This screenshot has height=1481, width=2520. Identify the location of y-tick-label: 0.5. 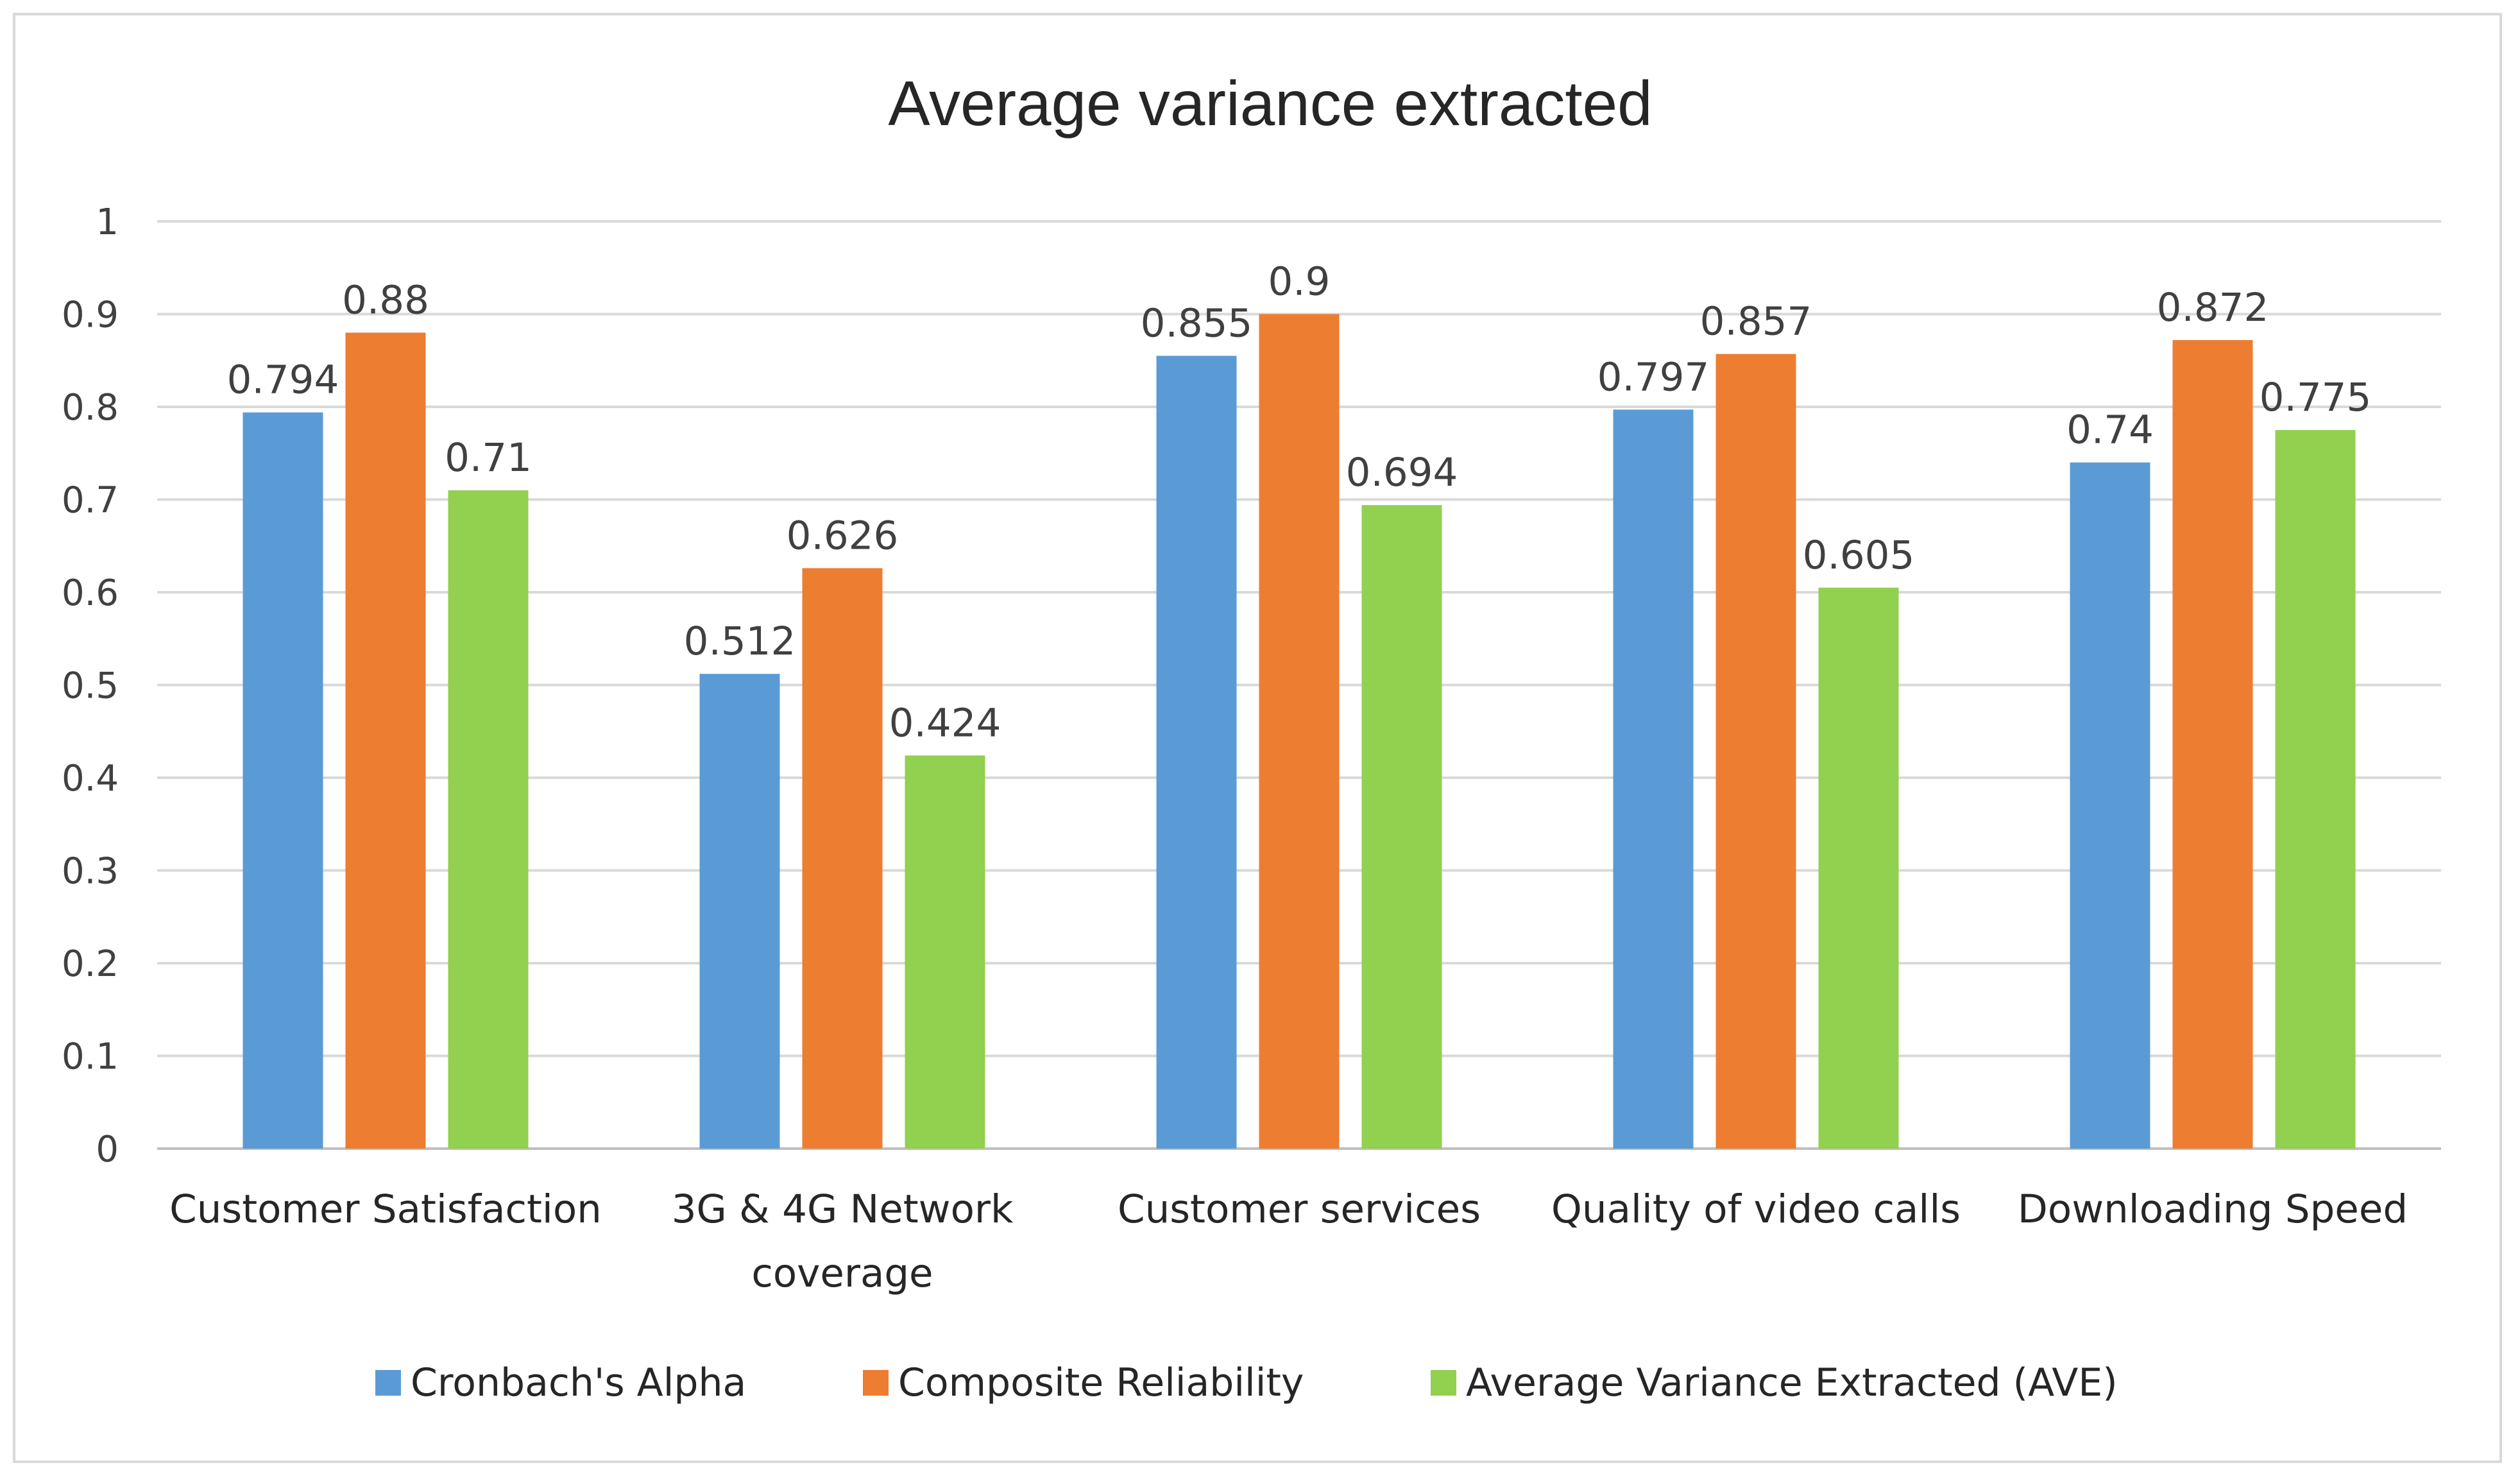
(90, 686).